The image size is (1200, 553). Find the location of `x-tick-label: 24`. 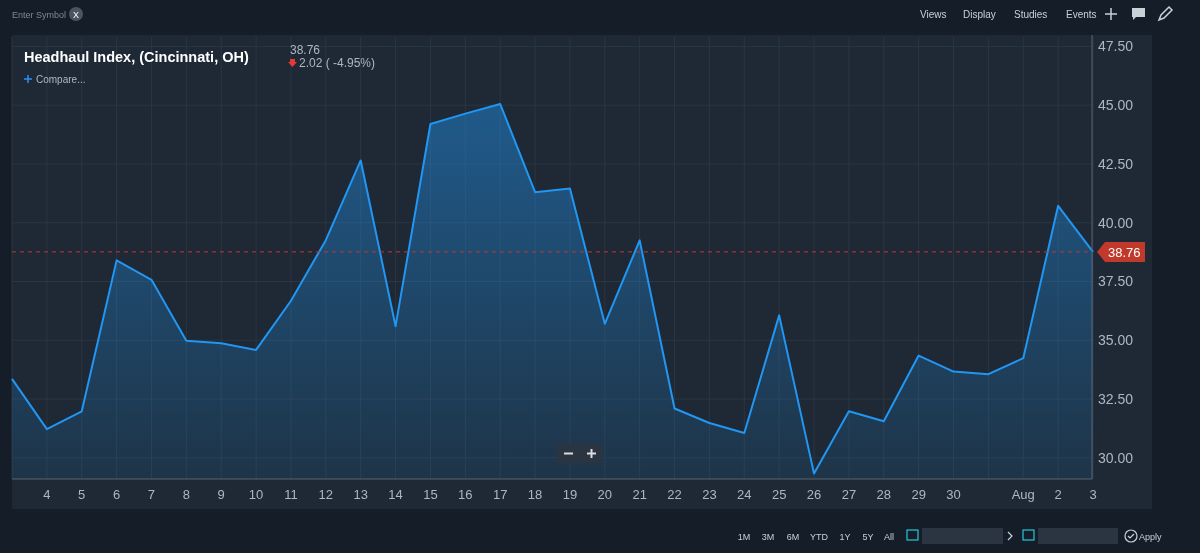

x-tick-label: 24 is located at coordinates (744, 494).